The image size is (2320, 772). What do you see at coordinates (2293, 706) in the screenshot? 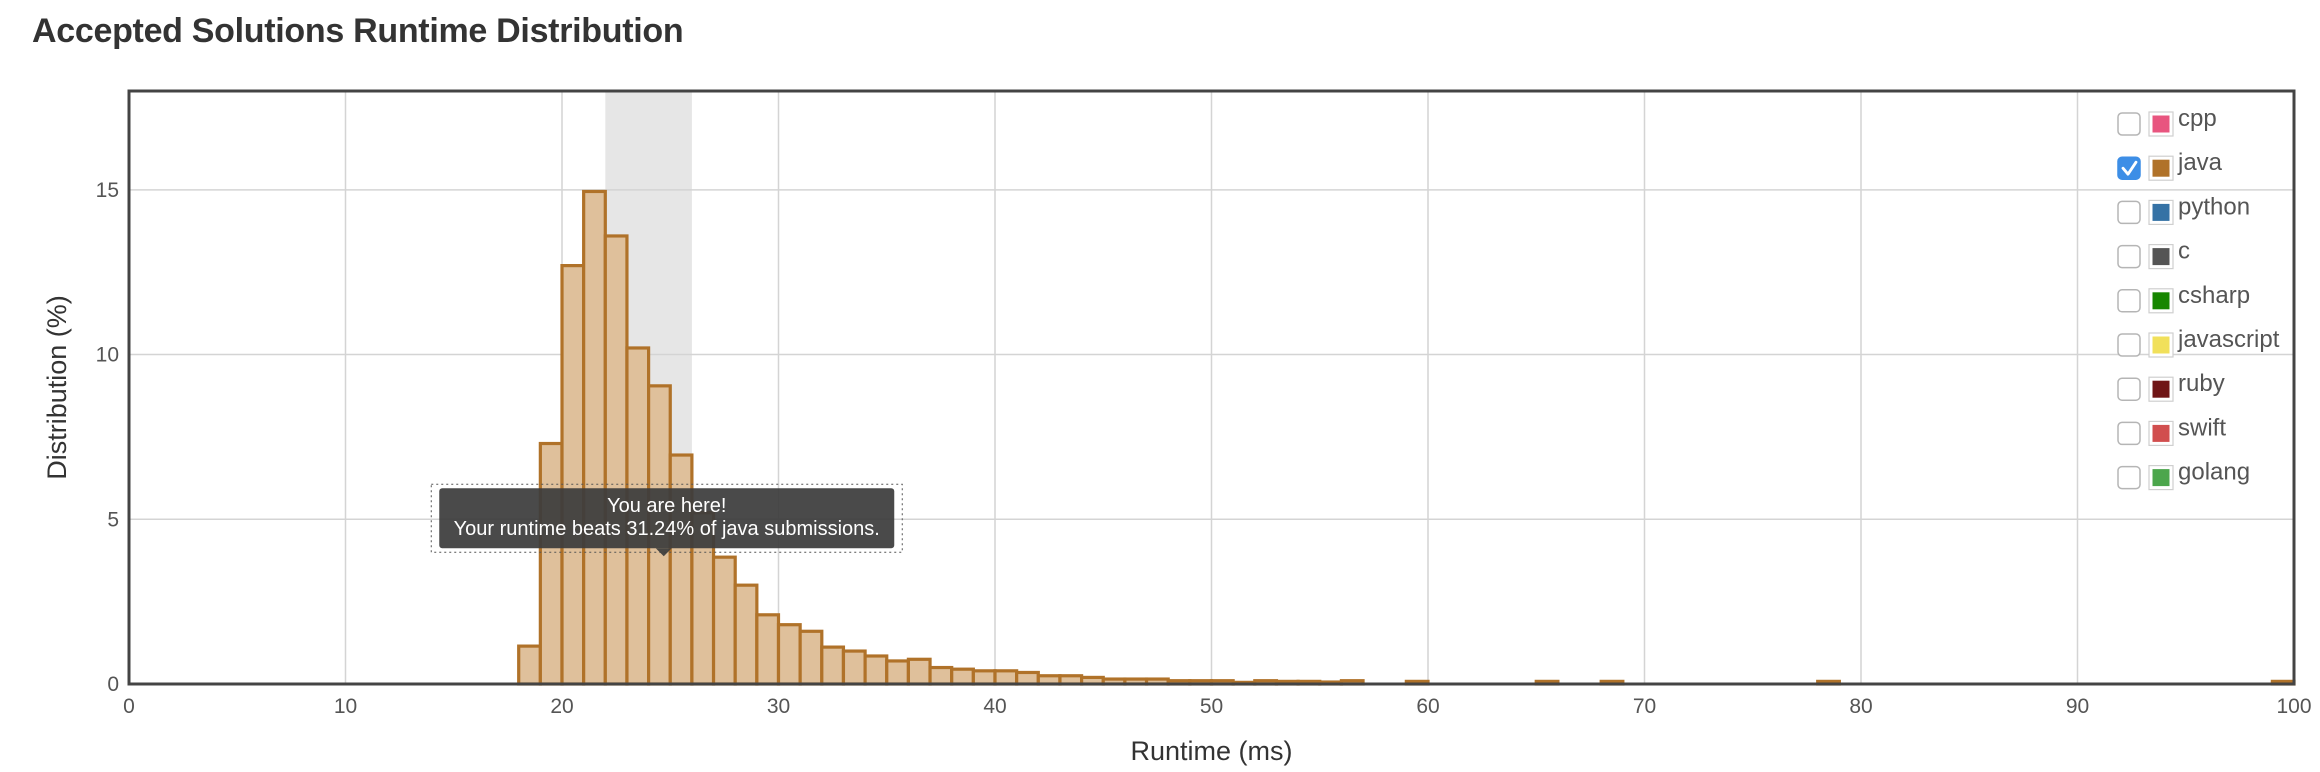
I see `x-tick-label: 100` at bounding box center [2293, 706].